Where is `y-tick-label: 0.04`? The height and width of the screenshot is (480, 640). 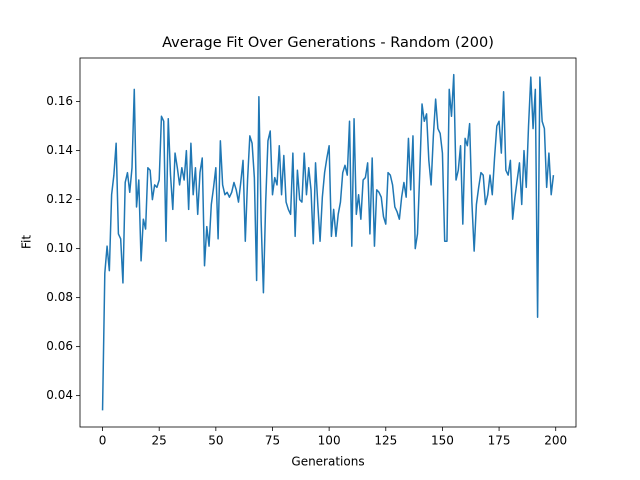 y-tick-label: 0.04 is located at coordinates (59, 395).